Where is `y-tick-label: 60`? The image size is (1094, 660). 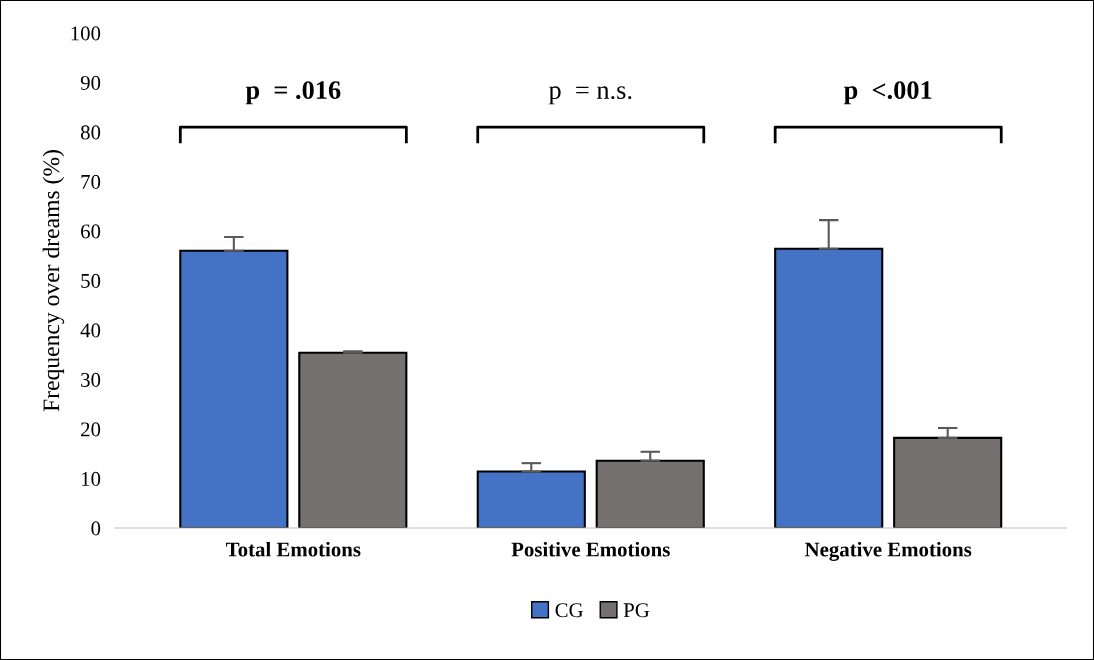
y-tick-label: 60 is located at coordinates (91, 231).